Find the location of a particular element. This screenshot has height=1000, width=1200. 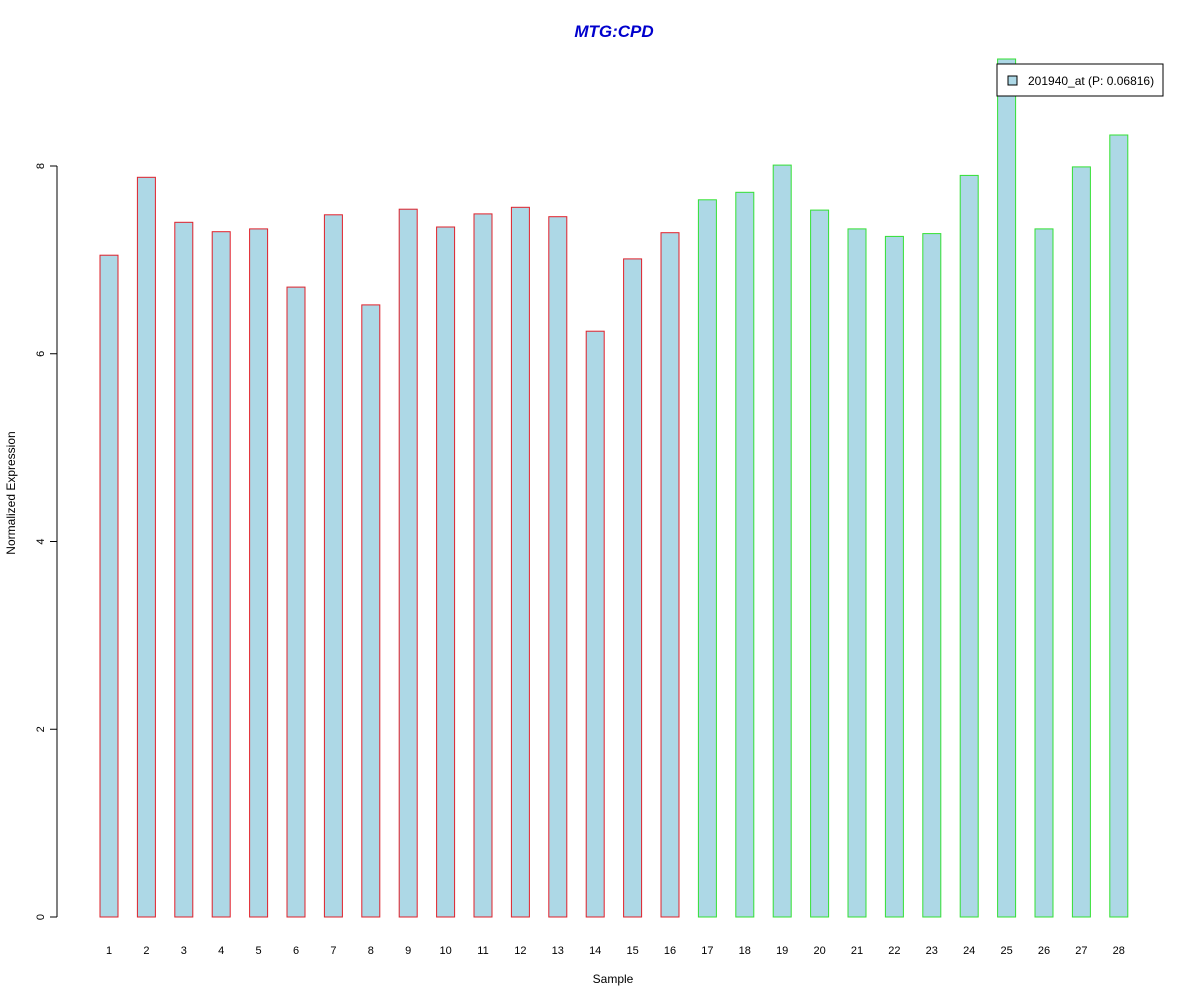

y-axis-tick-label: 2 is located at coordinates (41, 729).